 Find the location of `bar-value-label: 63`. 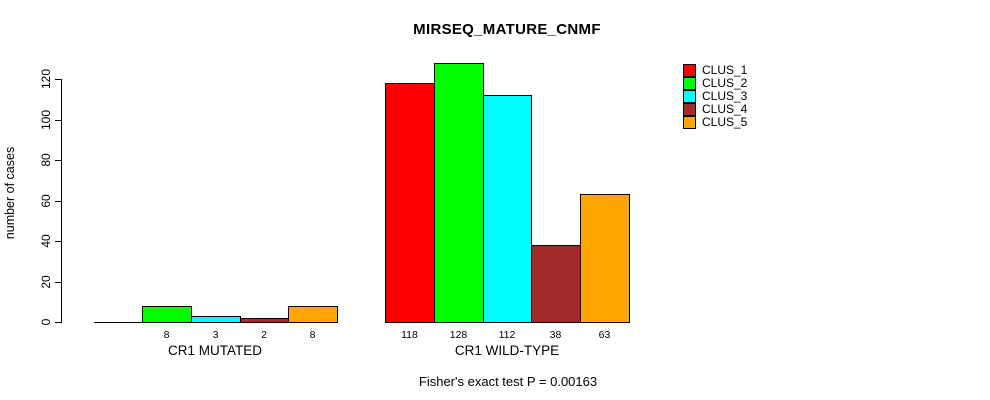

bar-value-label: 63 is located at coordinates (604, 335).